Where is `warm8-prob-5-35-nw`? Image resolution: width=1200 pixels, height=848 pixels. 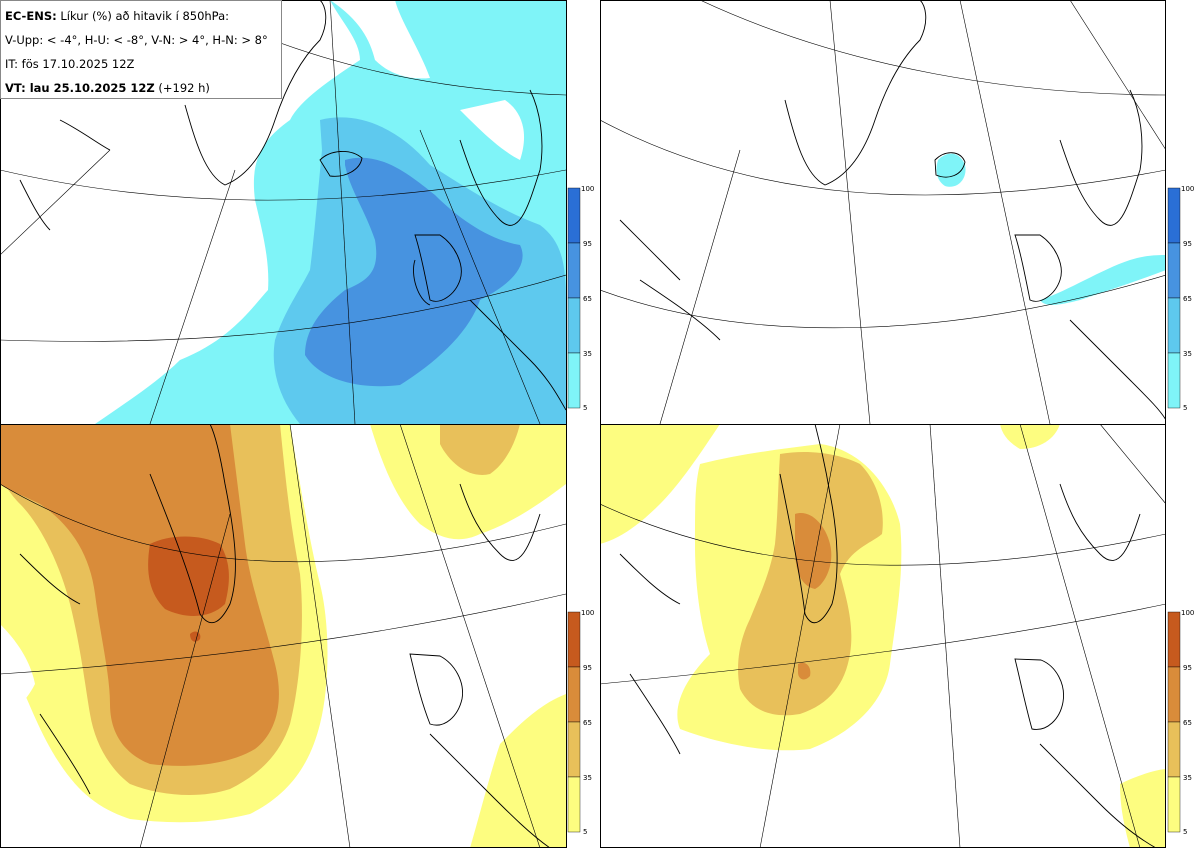 warm8-prob-5-35-nw is located at coordinates (660, 484).